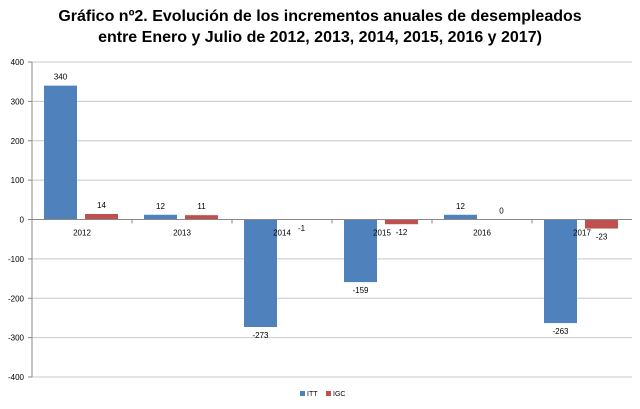 This screenshot has width=640, height=409. Describe the element at coordinates (18, 180) in the screenshot. I see `y-tick-label-5: 100` at that location.